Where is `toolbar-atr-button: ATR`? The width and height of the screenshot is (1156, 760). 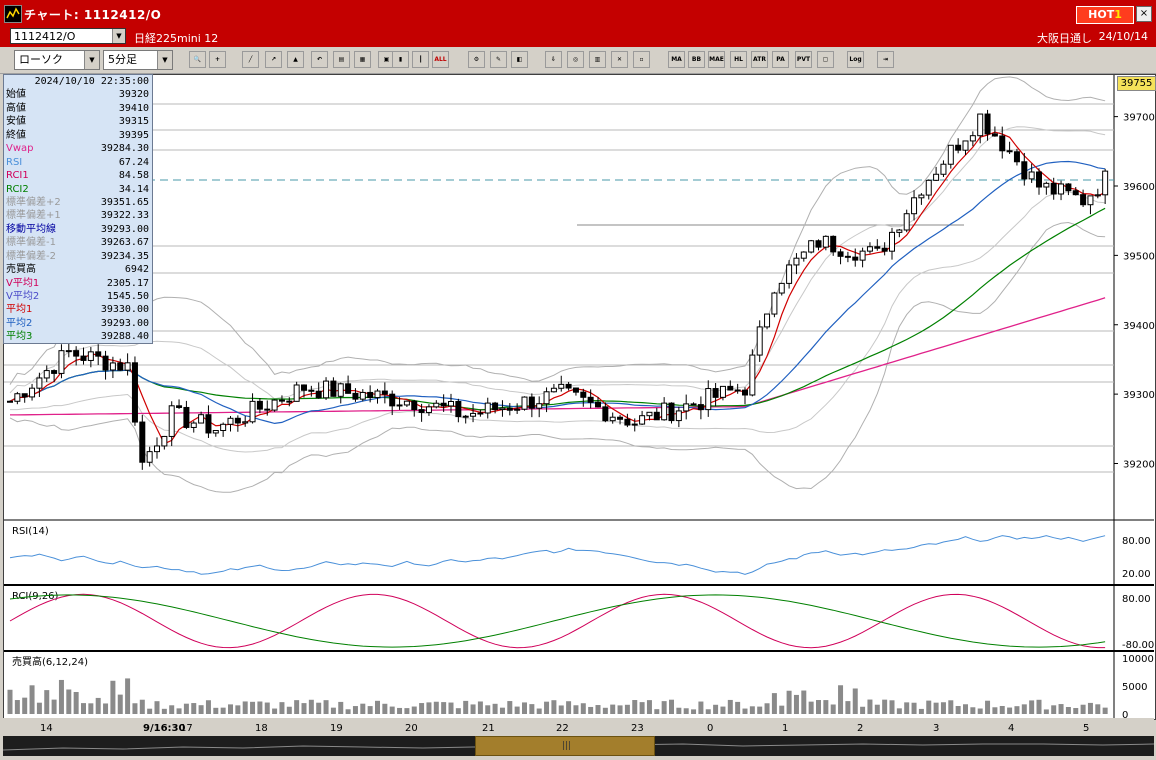 toolbar-atr-button: ATR is located at coordinates (759, 59).